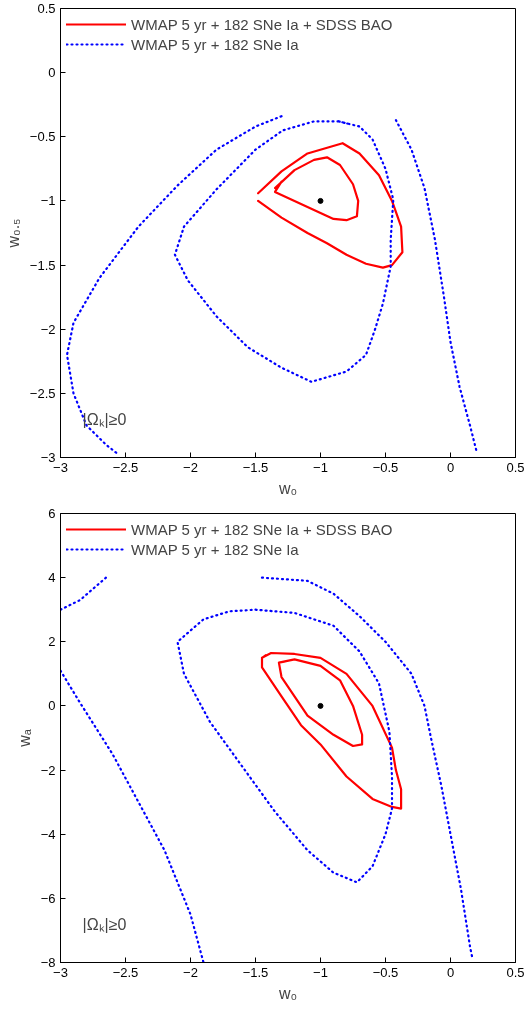  What do you see at coordinates (52, 513) in the screenshot?
I see `y-tick-label: 6` at bounding box center [52, 513].